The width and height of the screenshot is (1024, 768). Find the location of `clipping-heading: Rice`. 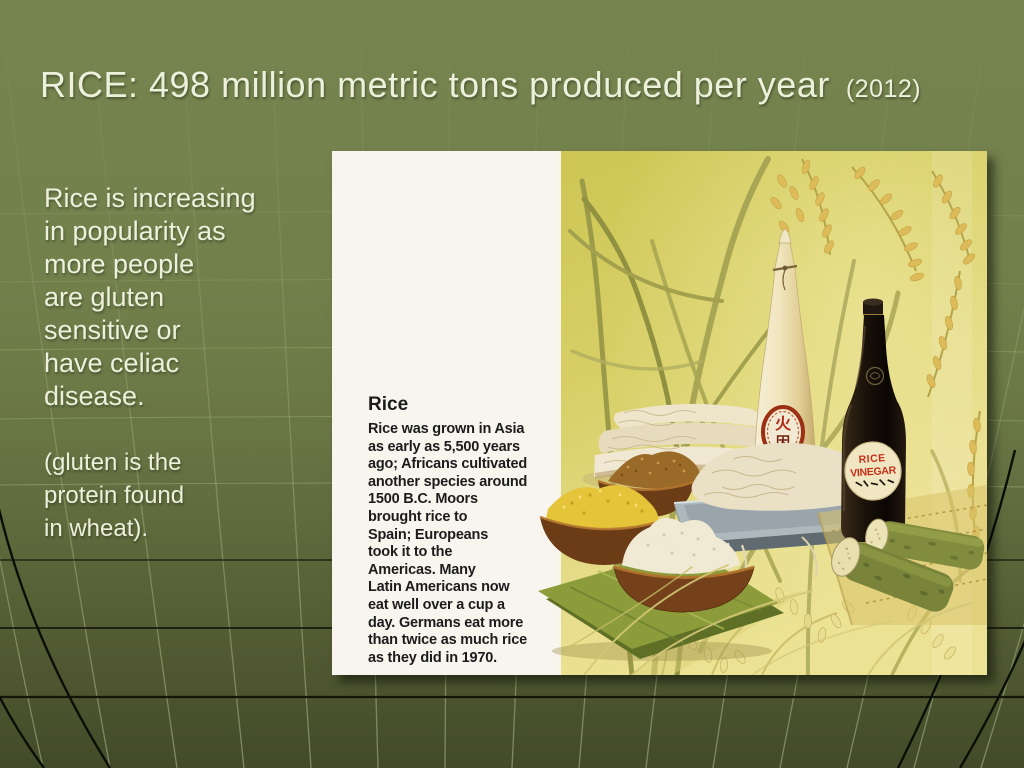

clipping-heading: Rice is located at coordinates (388, 404).